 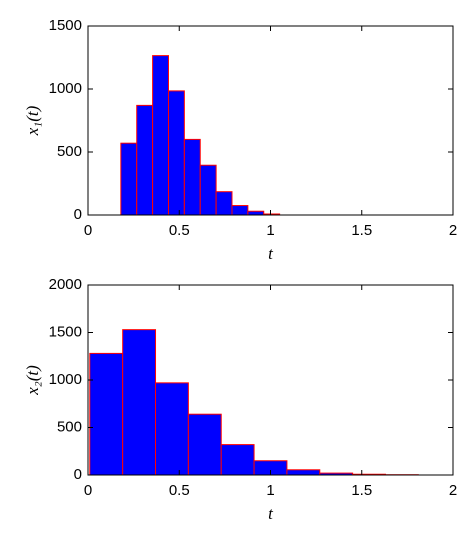 I want to click on y-axis-label: x₂(t), so click(x=32, y=380).